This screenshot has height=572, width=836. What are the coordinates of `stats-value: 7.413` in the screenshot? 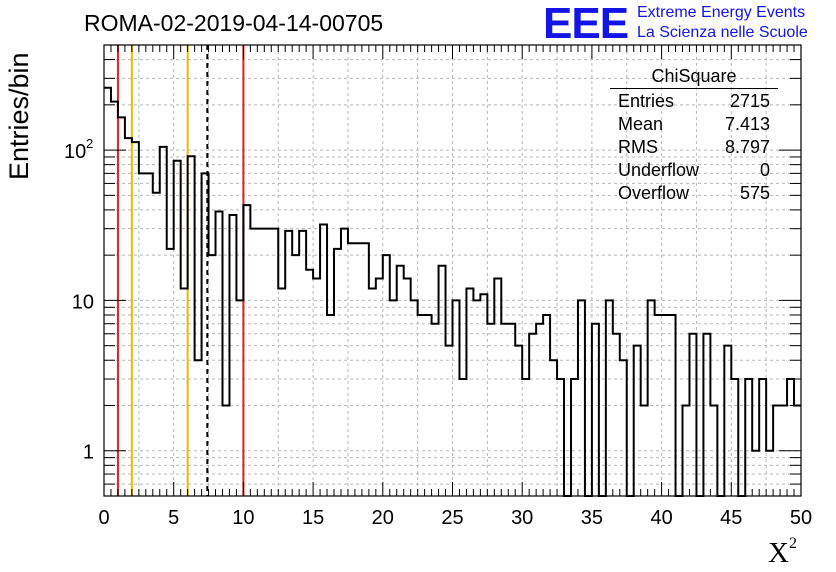 It's located at (747, 124).